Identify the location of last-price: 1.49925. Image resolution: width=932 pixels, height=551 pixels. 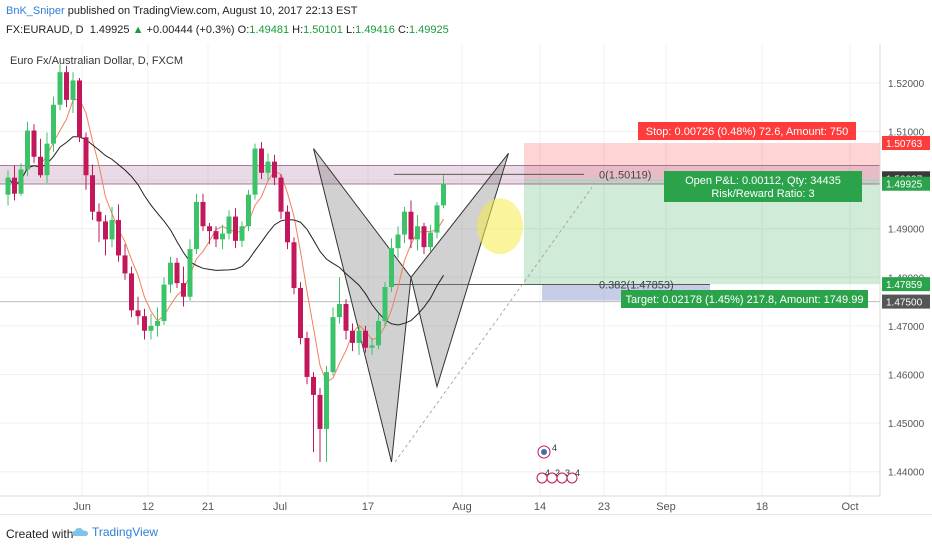
(109, 30).